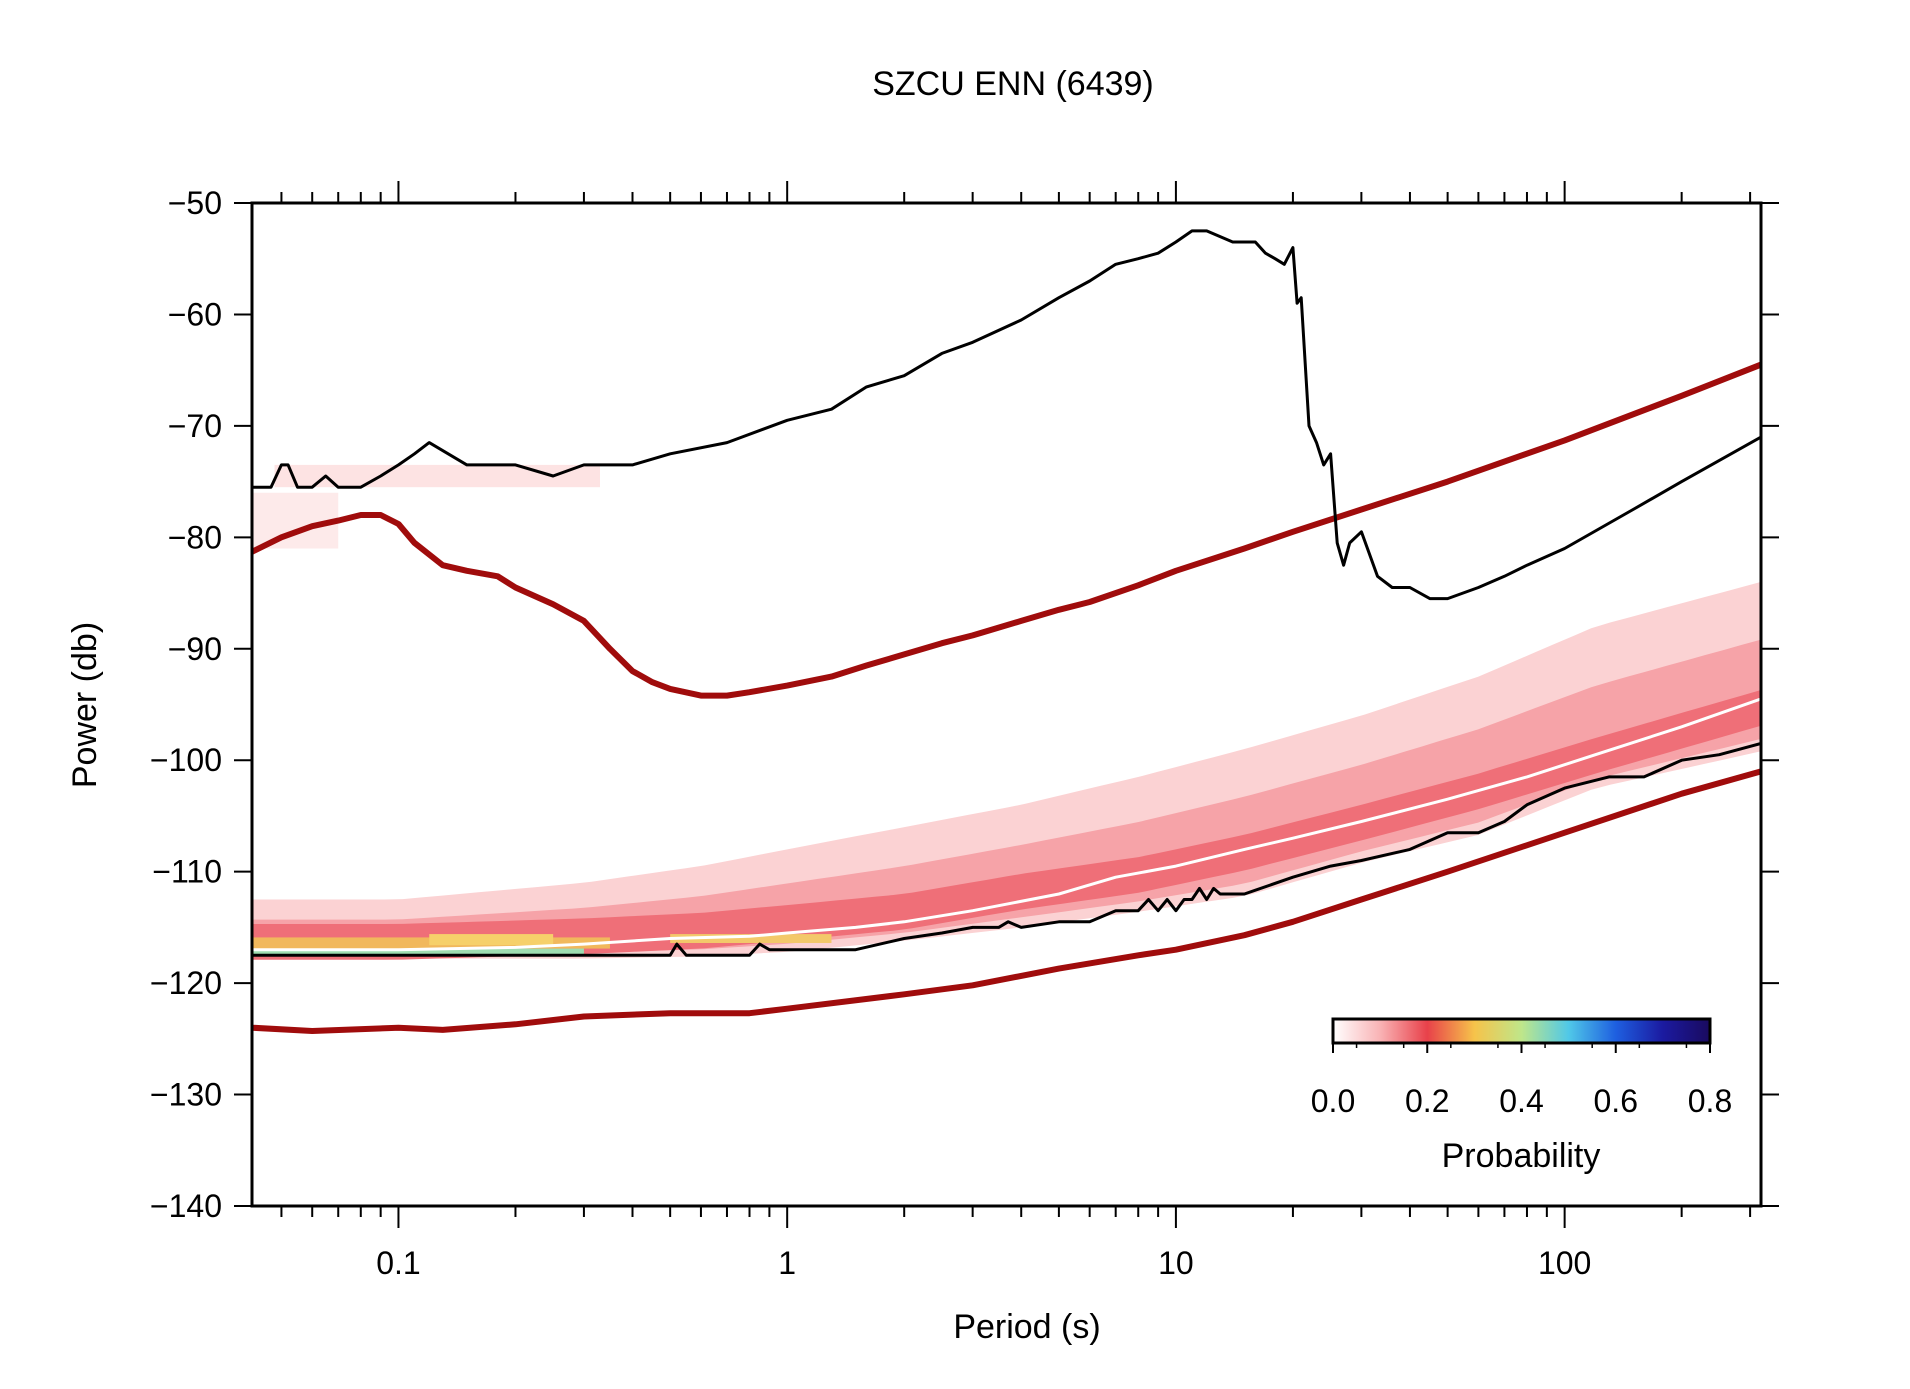 This screenshot has width=1910, height=1389. Describe the element at coordinates (1564, 1263) in the screenshot. I see `x-tick-label: 100` at that location.